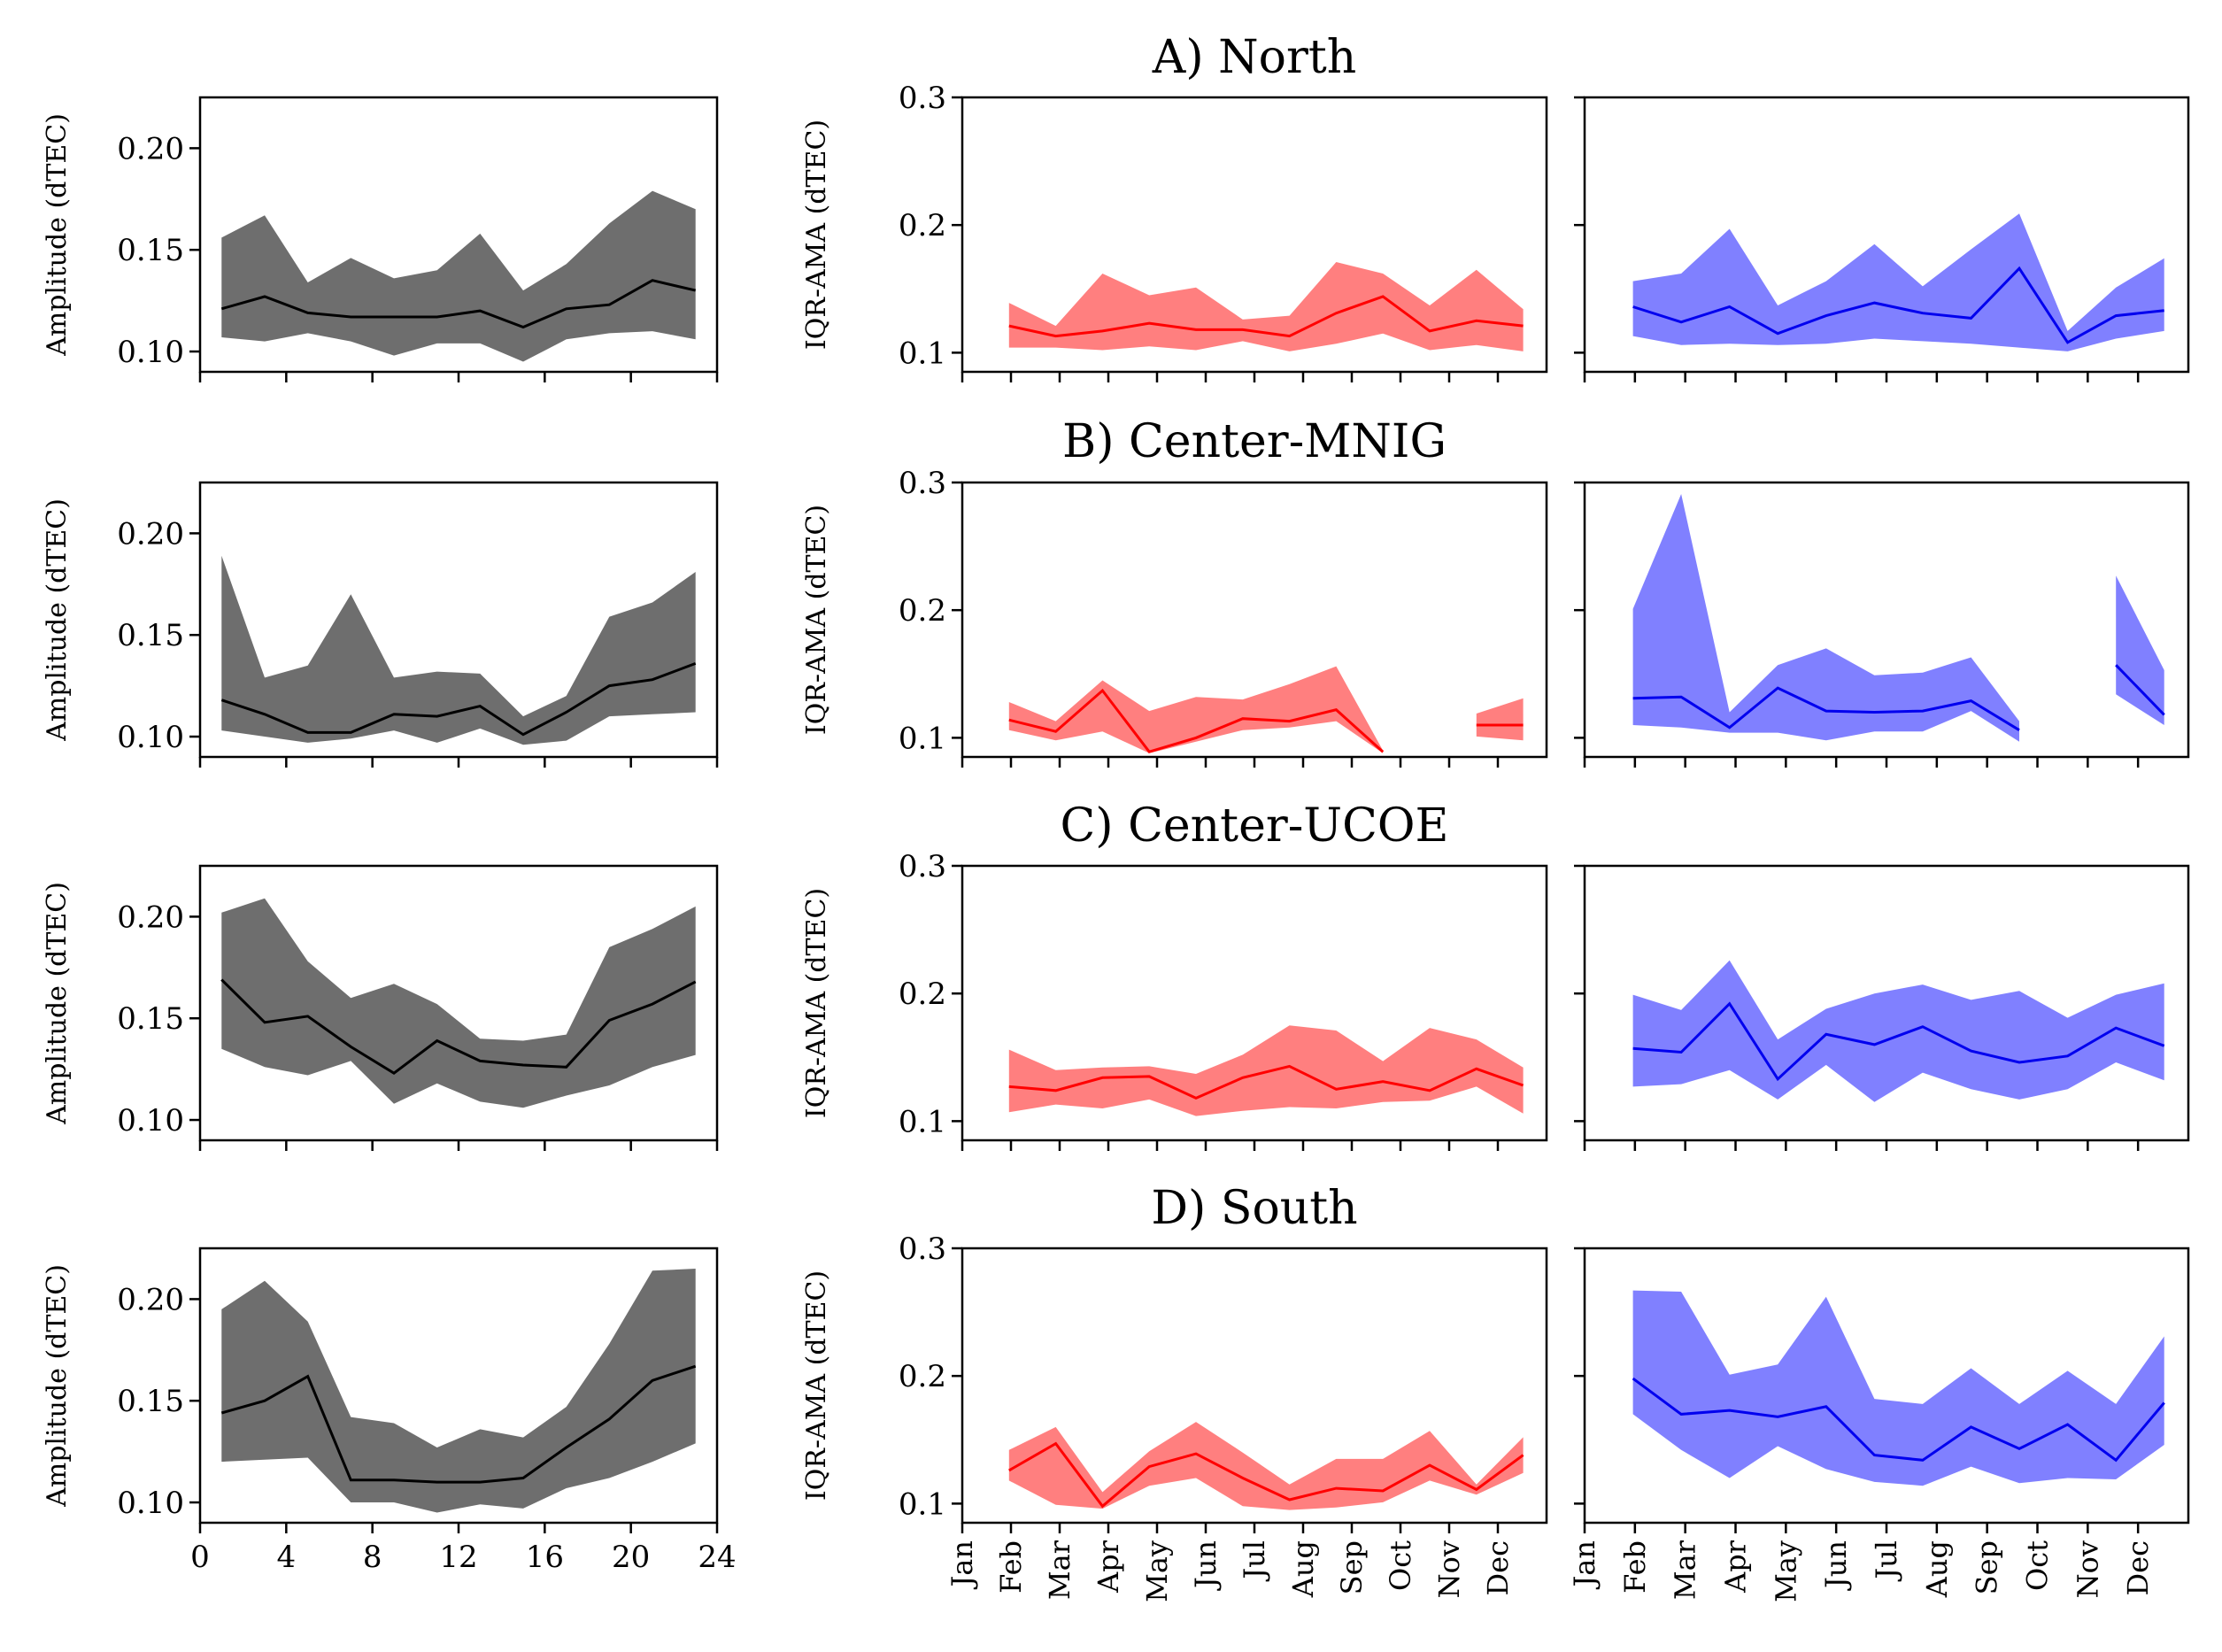  I want to click on panel-b-hourly: 0.10 0.15 0.20 Amplitude (dTEC), so click(380, 624).